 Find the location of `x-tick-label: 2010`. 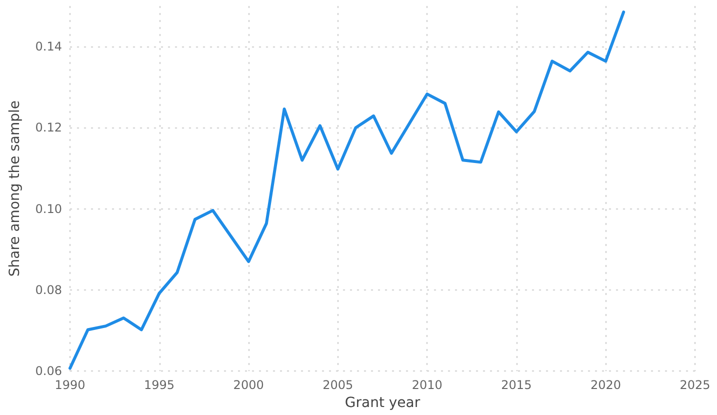

x-tick-label: 2010 is located at coordinates (427, 385).